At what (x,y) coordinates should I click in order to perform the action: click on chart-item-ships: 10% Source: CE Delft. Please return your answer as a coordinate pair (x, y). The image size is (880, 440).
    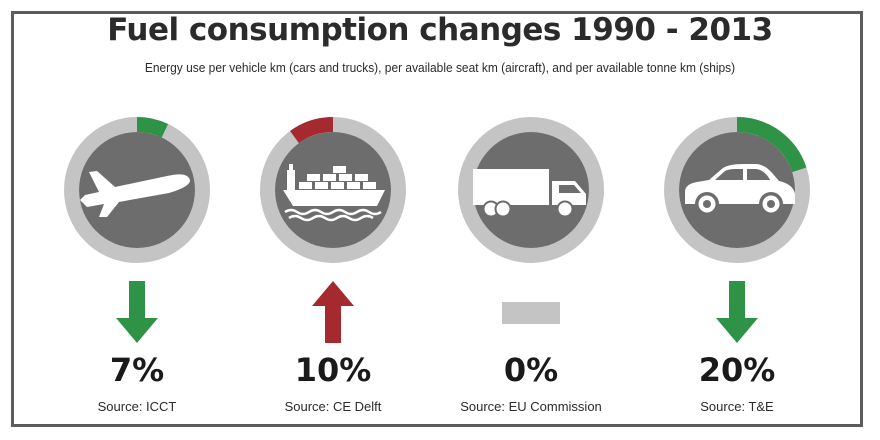
    Looking at the image, I should click on (333, 265).